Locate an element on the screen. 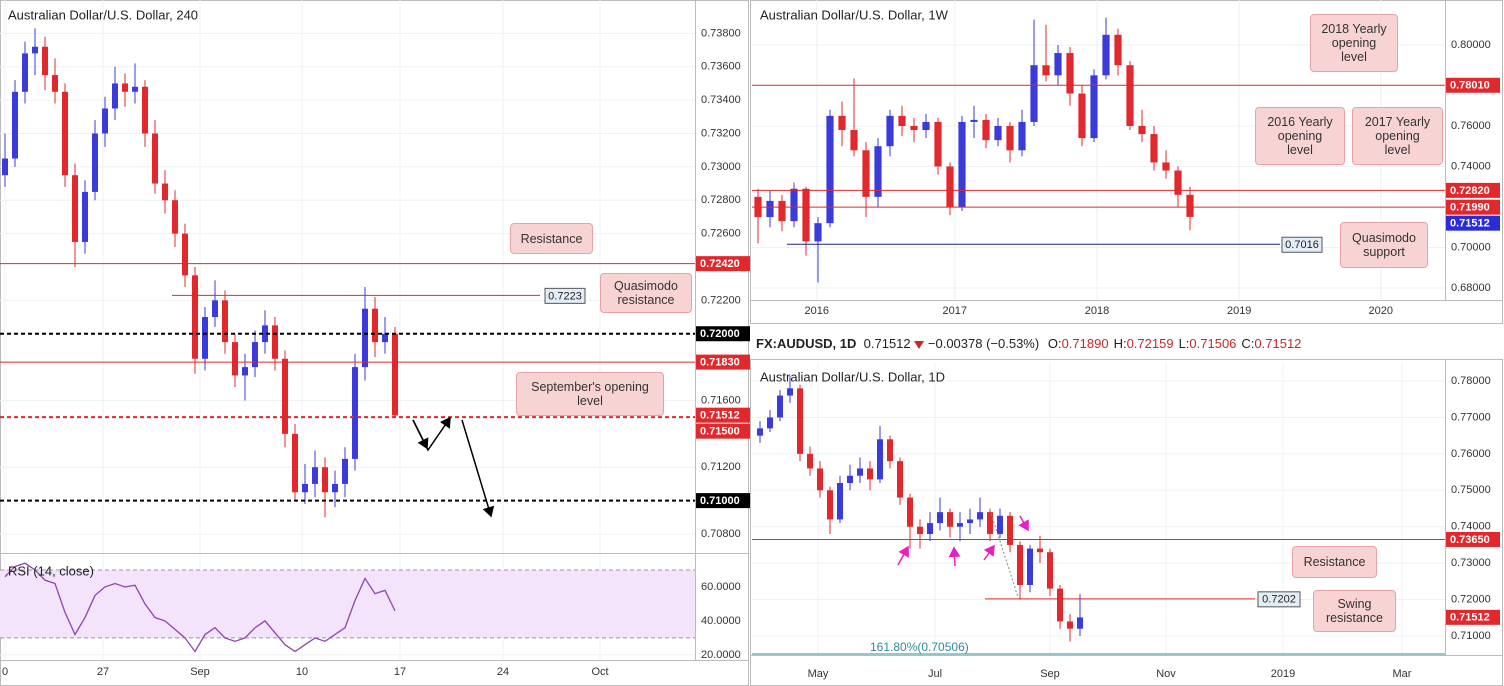 The height and width of the screenshot is (686, 1504). level-label: 0.7202 is located at coordinates (1279, 600).